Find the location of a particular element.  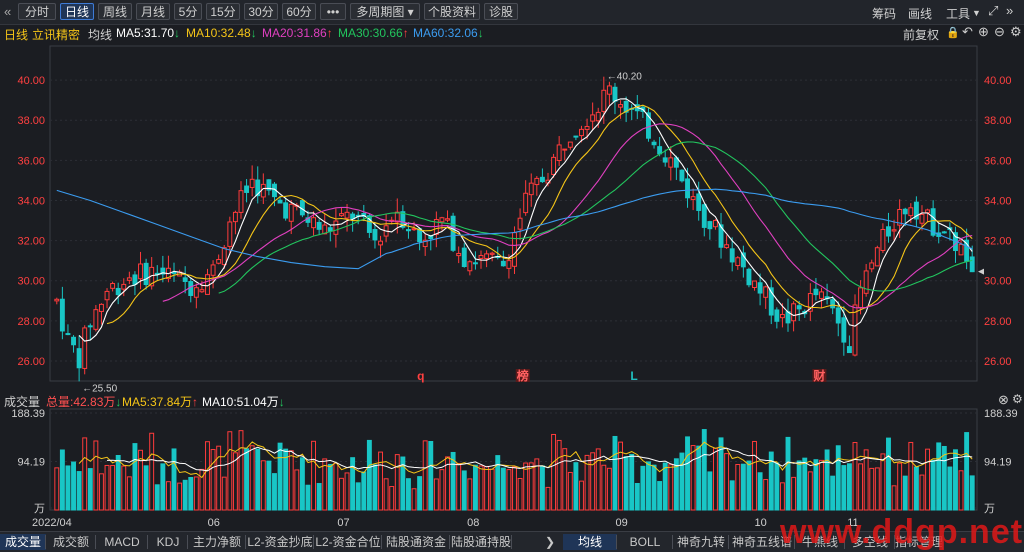

double-chevron-right-icon: » is located at coordinates (1010, 10).